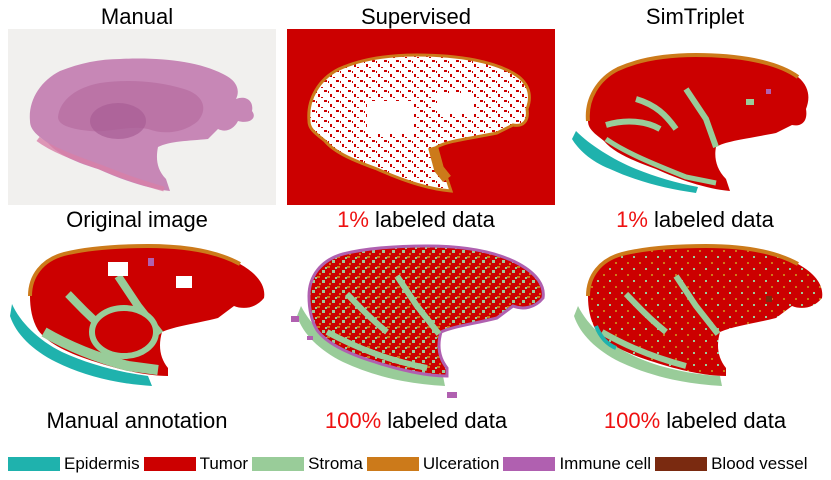 The image size is (831, 480). I want to click on legend-item-ulceration: Ulceration, so click(433, 464).